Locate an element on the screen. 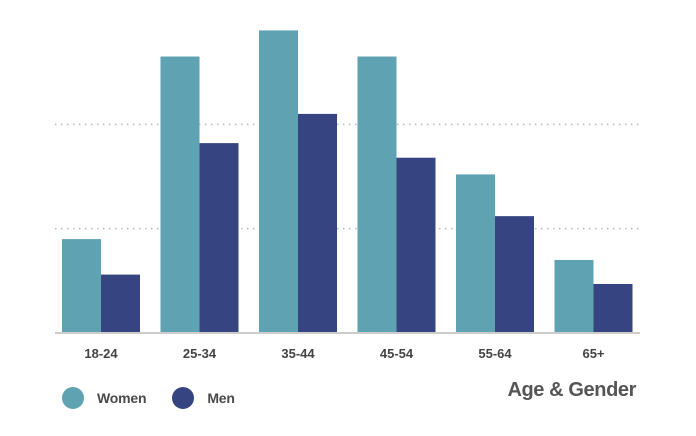 The height and width of the screenshot is (436, 696). x-tick-label: 55-64 is located at coordinates (495, 353).